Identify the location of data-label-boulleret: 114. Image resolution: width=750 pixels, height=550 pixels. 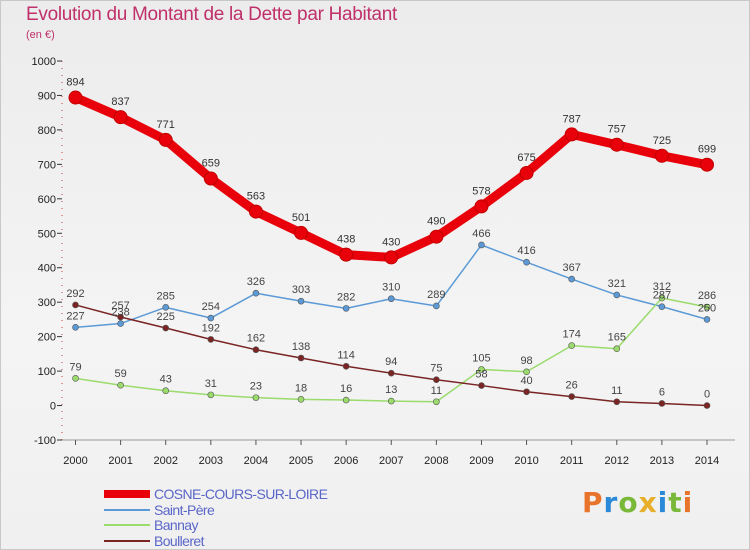
(346, 355).